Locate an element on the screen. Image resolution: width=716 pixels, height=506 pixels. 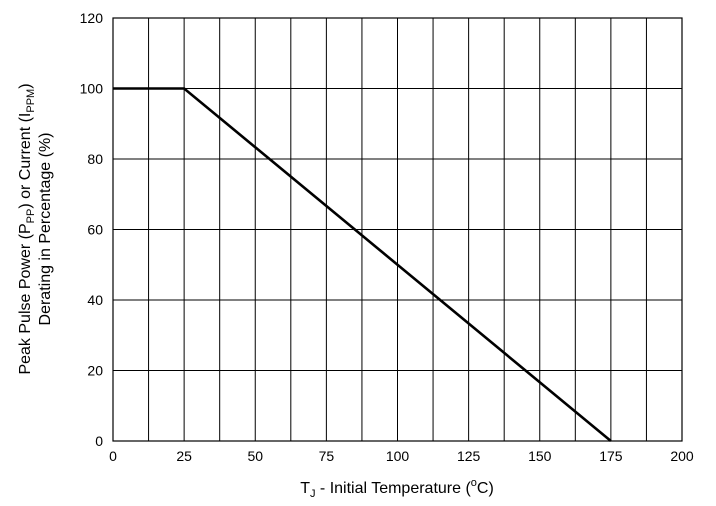
x-tick-label-150: 150 is located at coordinates (540, 456).